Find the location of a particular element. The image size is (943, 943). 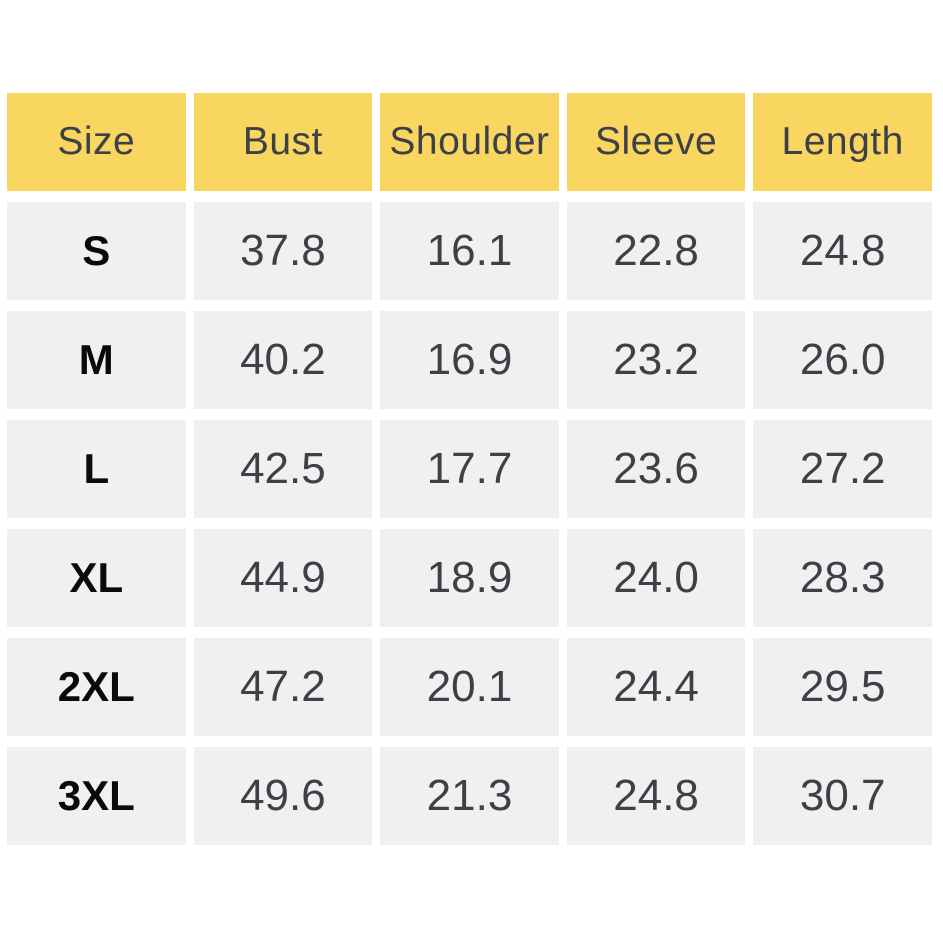

cell-xl-length: 28.3 is located at coordinates (842, 578).